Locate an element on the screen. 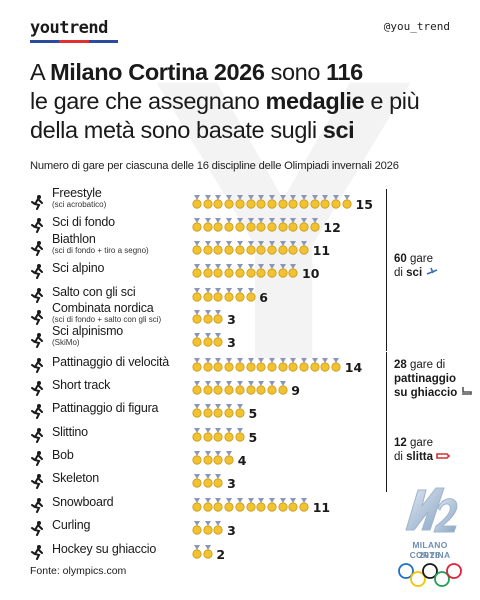 The height and width of the screenshot is (600, 480). logo-underline is located at coordinates (74, 41).